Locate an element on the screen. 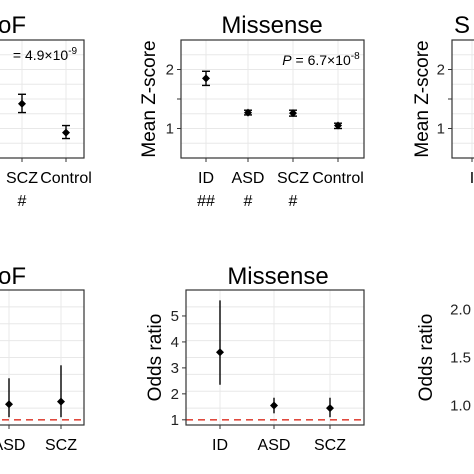  p-value: = 4.9×10 is located at coordinates (40, 55).